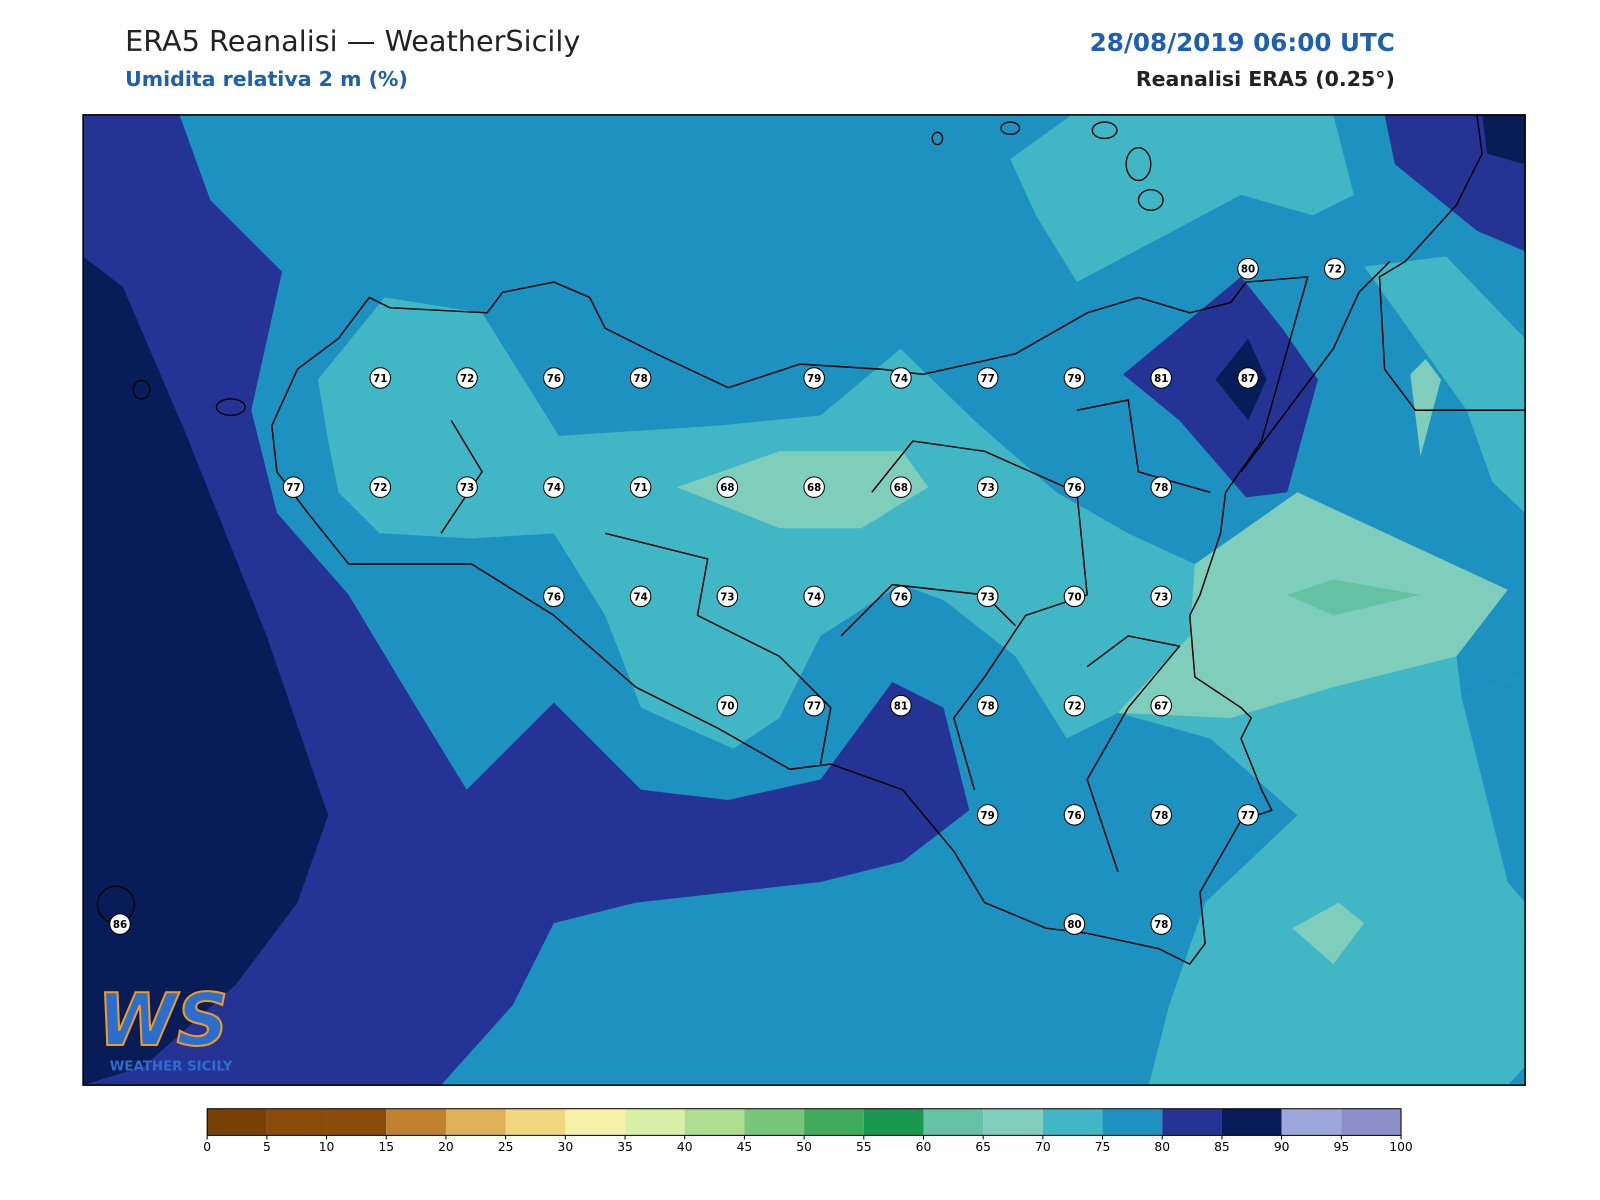 This screenshot has height=1200, width=1600. I want to click on colorbar-tick-label: 30, so click(566, 1147).